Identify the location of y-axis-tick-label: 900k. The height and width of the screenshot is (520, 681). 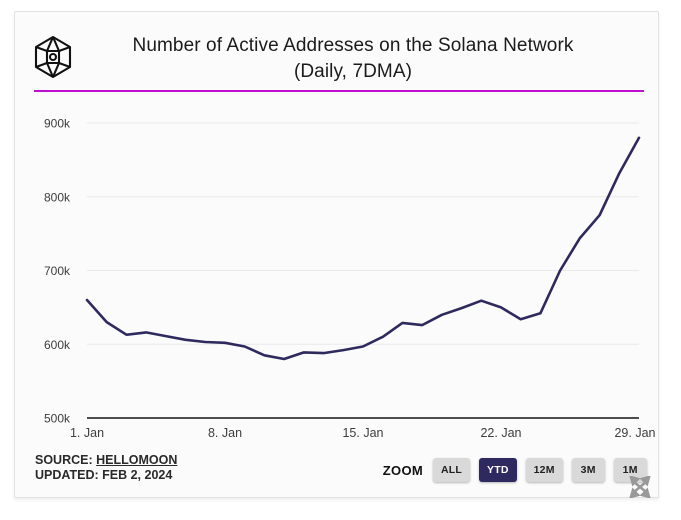
(57, 124).